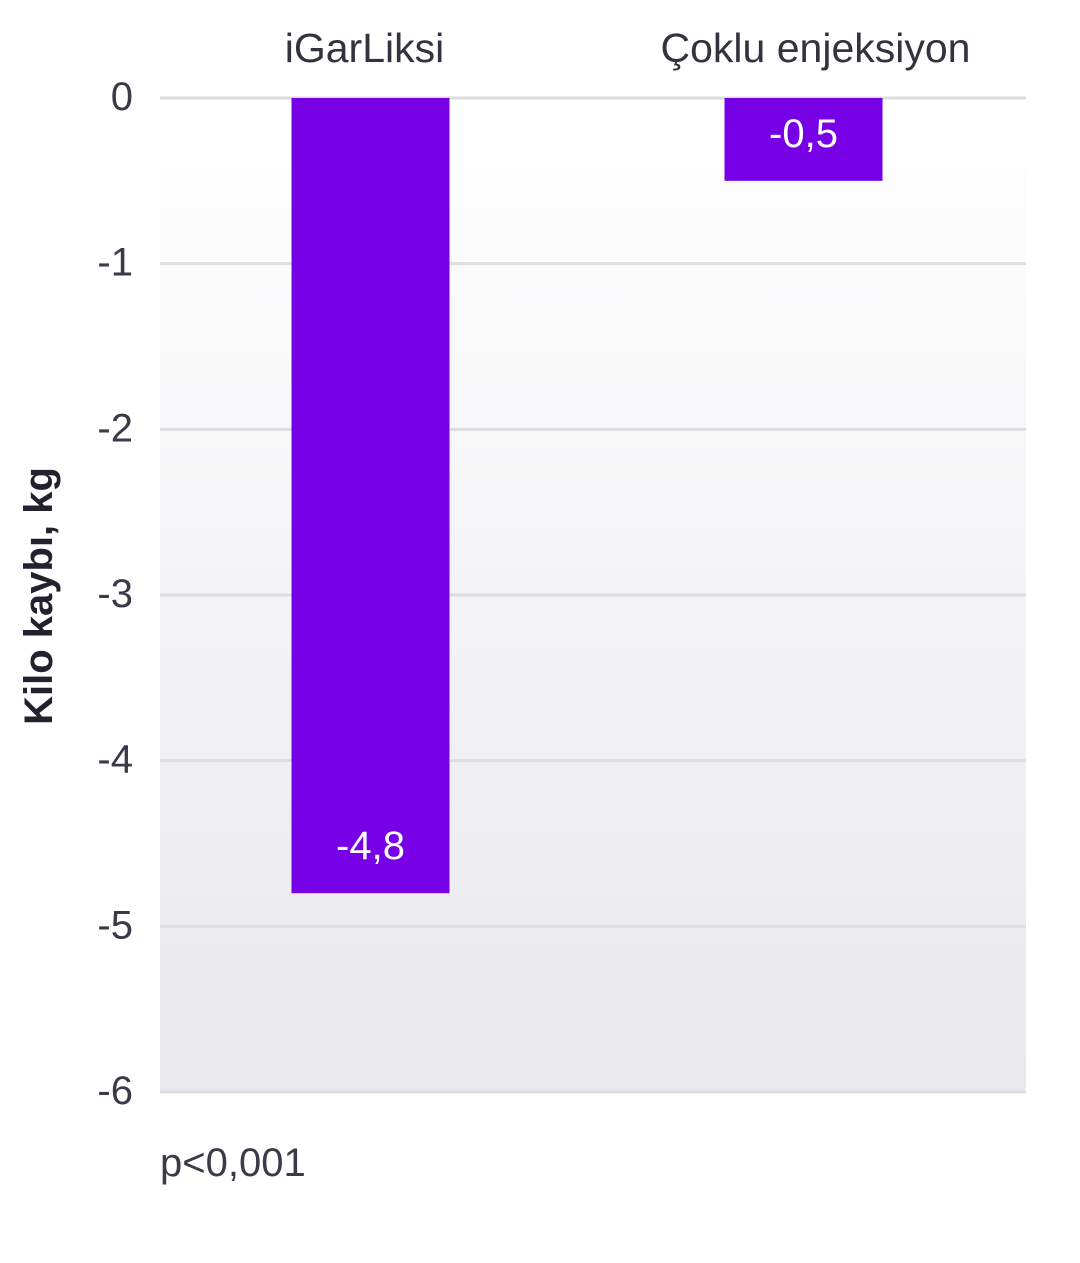 Image resolution: width=1080 pixels, height=1263 pixels. I want to click on y-tick-label: -3, so click(115, 594).